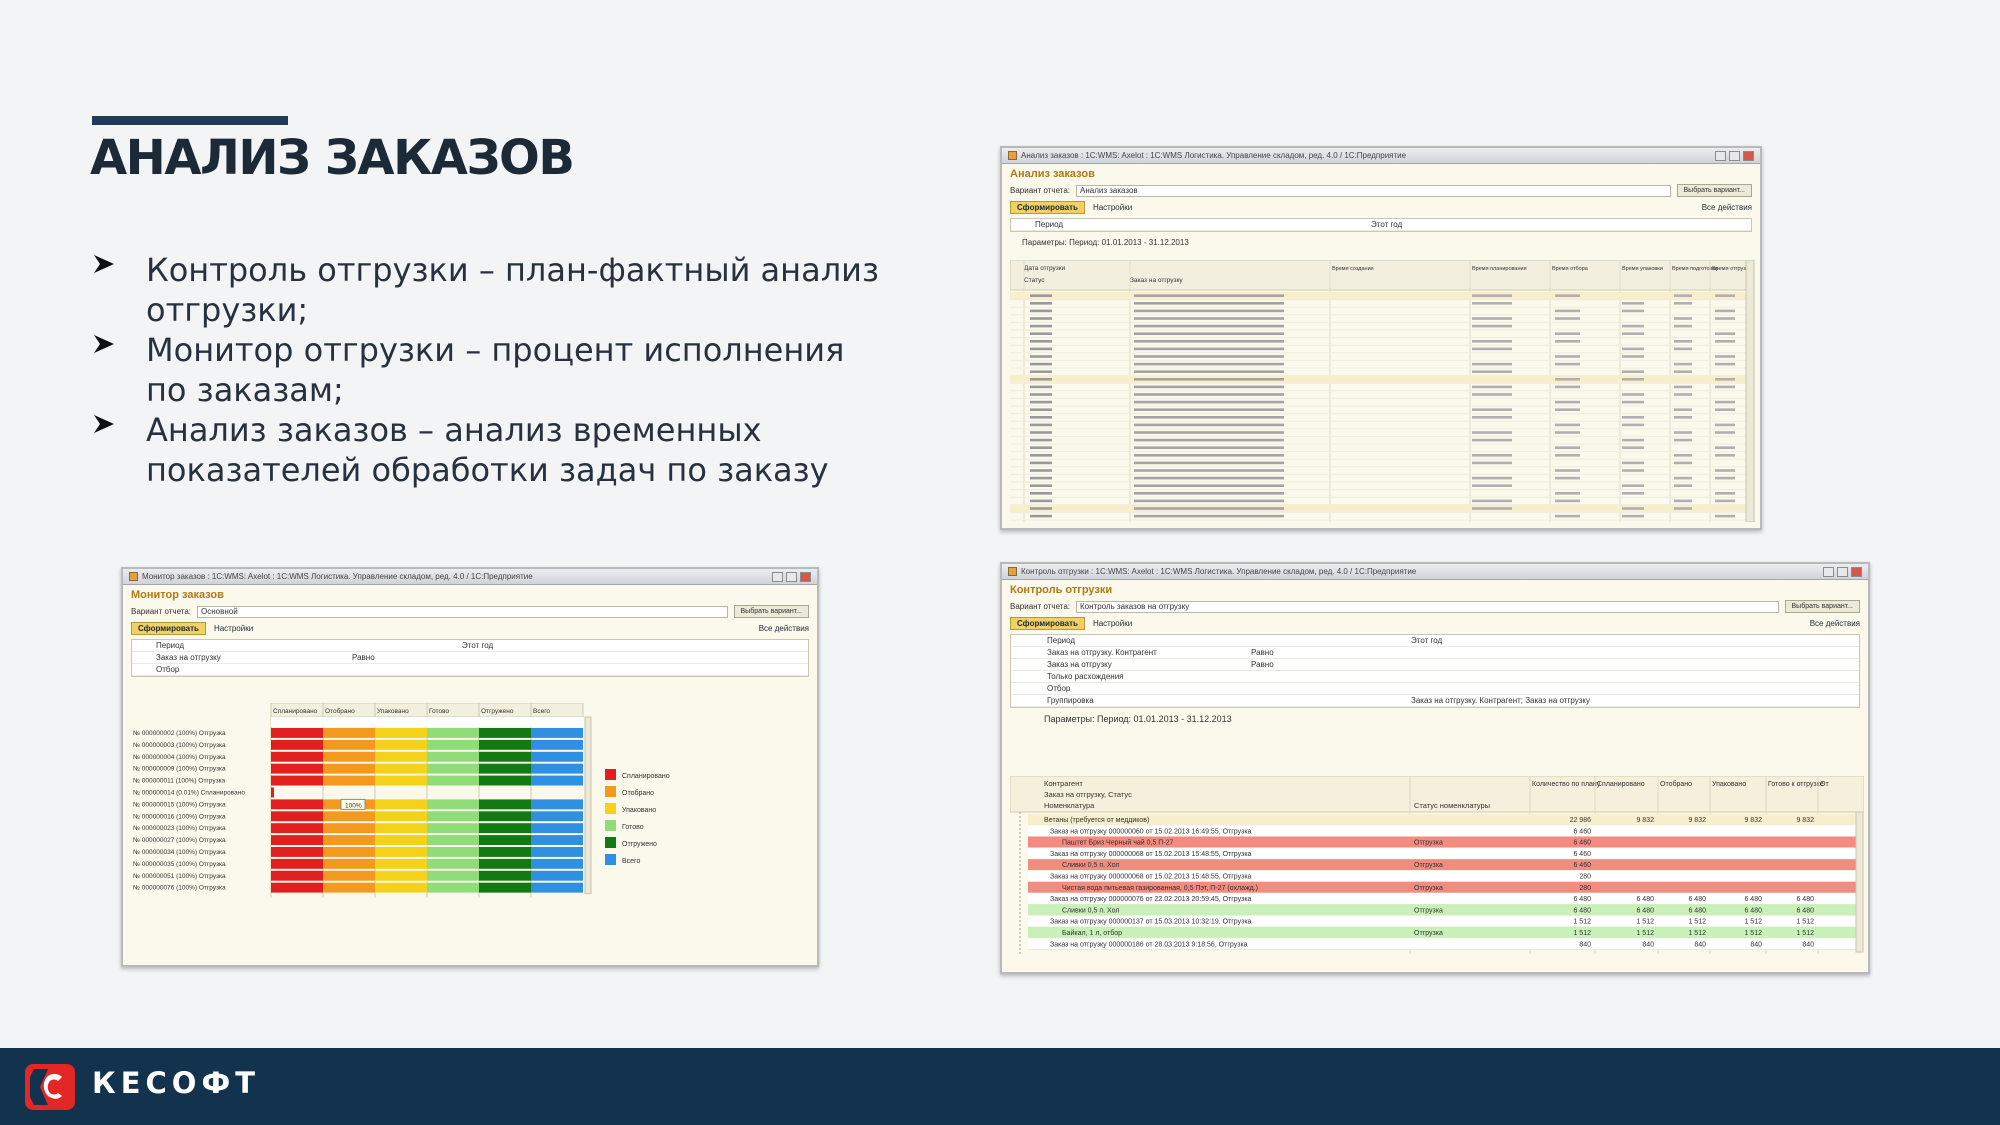 This screenshot has width=2000, height=1125. What do you see at coordinates (1435, 653) in the screenshot?
I see `settings-row: Заказ на отгрузку. Контрагент Равно` at bounding box center [1435, 653].